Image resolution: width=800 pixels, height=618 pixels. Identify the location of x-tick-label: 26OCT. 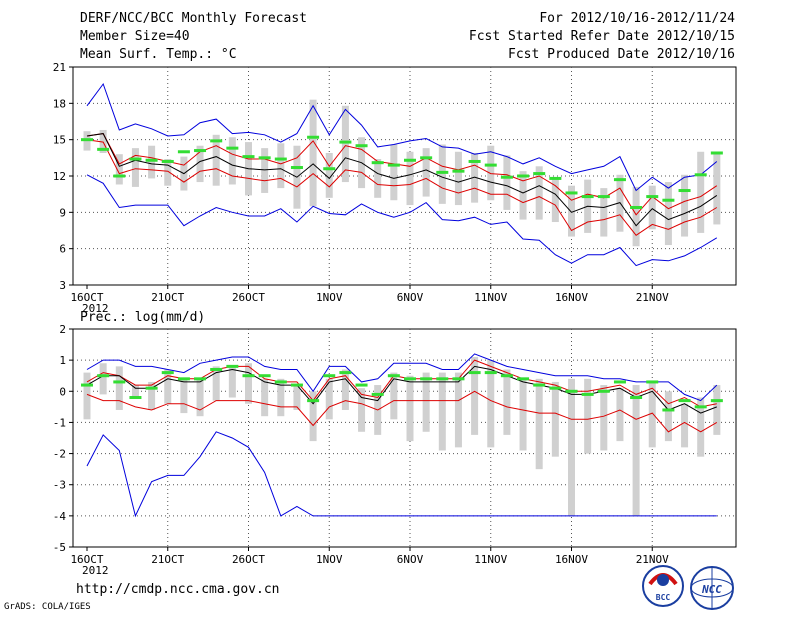
(248, 297).